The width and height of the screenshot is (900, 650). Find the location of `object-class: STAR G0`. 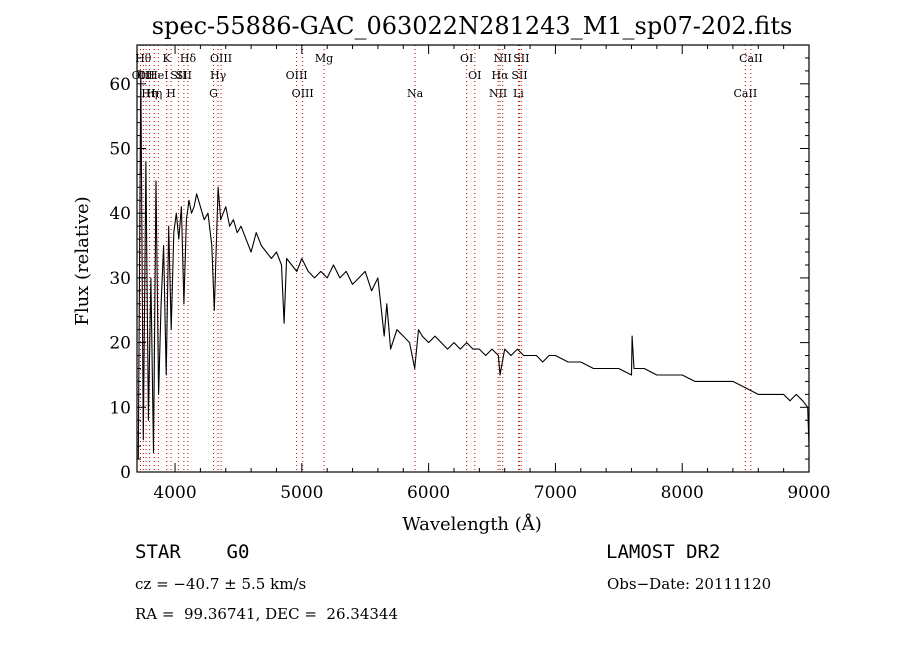

object-class: STAR G0 is located at coordinates (192, 552).